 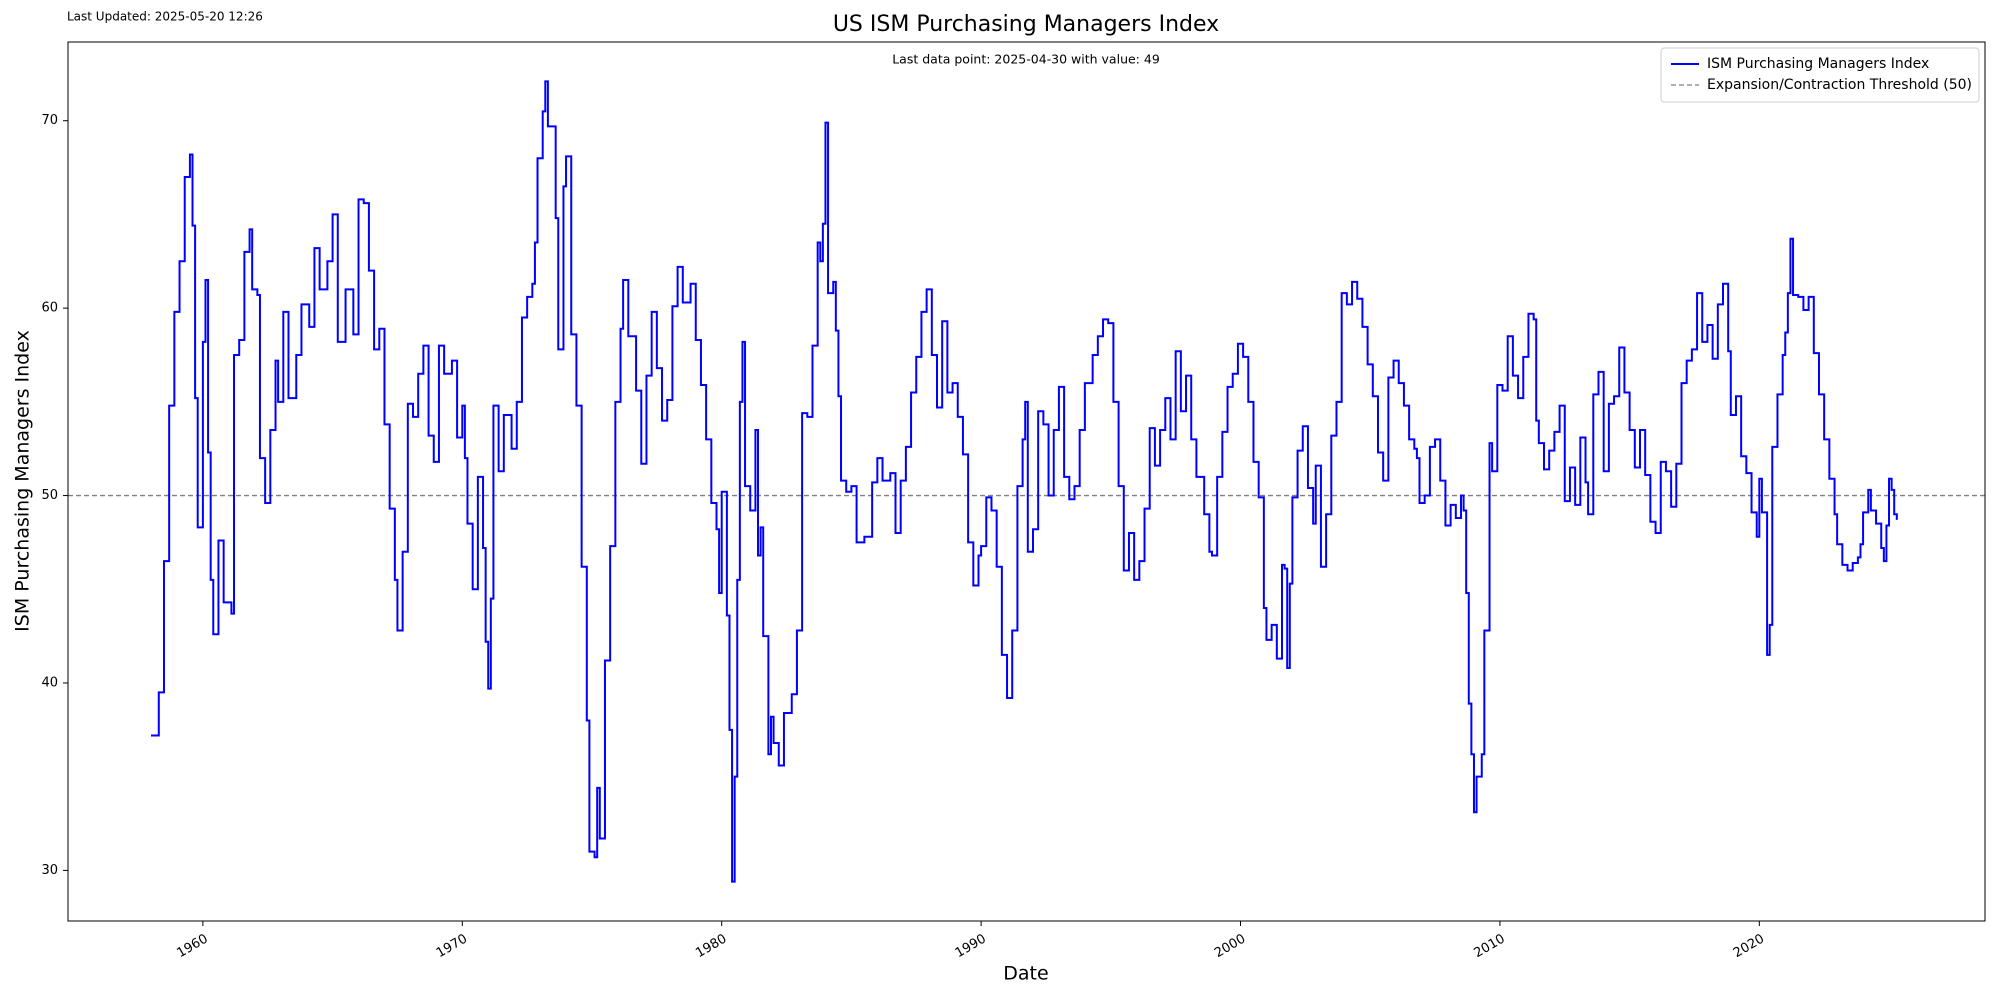 What do you see at coordinates (1026, 24) in the screenshot?
I see `chart-title: US ISM Purchasing Managers Index` at bounding box center [1026, 24].